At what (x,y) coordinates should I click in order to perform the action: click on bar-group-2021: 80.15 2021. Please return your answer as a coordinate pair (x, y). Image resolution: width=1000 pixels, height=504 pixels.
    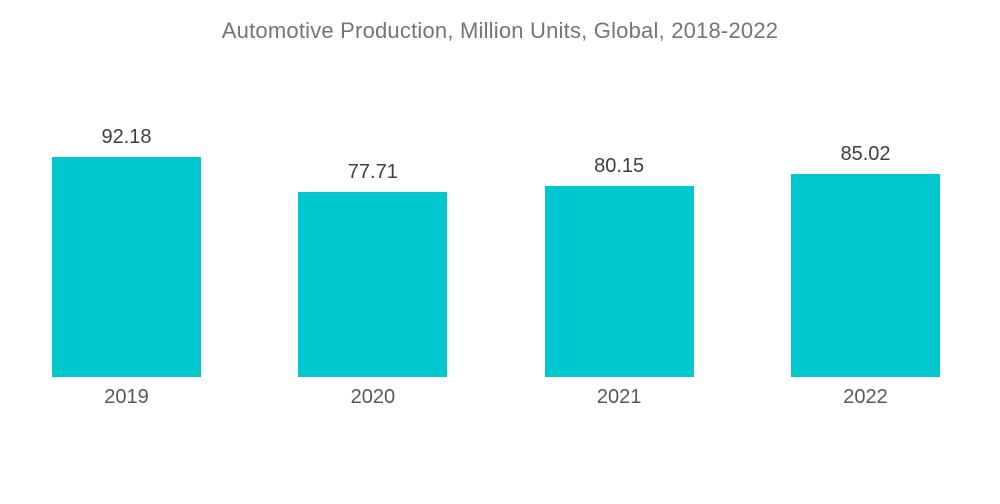
    Looking at the image, I should click on (619, 281).